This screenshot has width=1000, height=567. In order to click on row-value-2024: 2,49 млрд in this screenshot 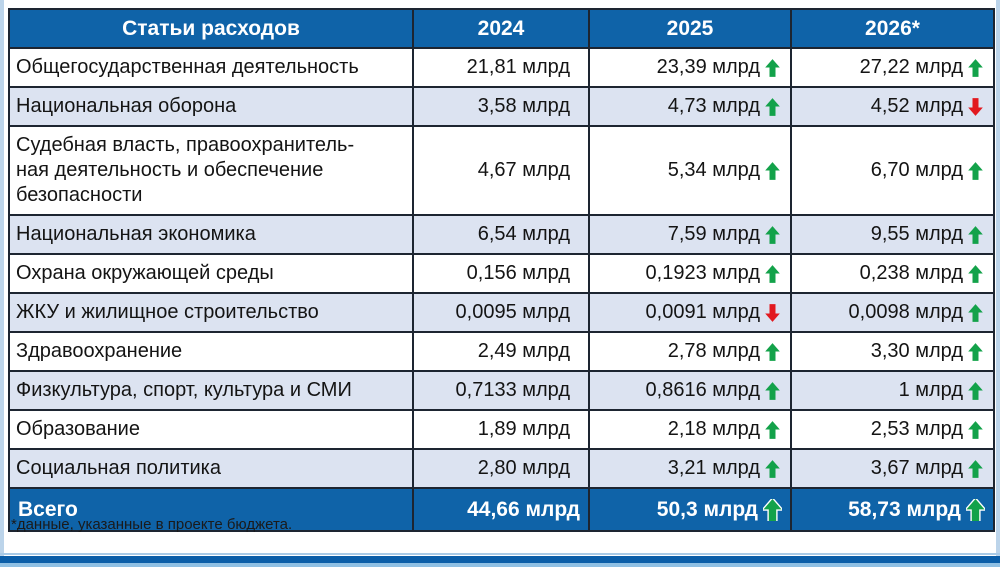, I will do `click(501, 351)`.